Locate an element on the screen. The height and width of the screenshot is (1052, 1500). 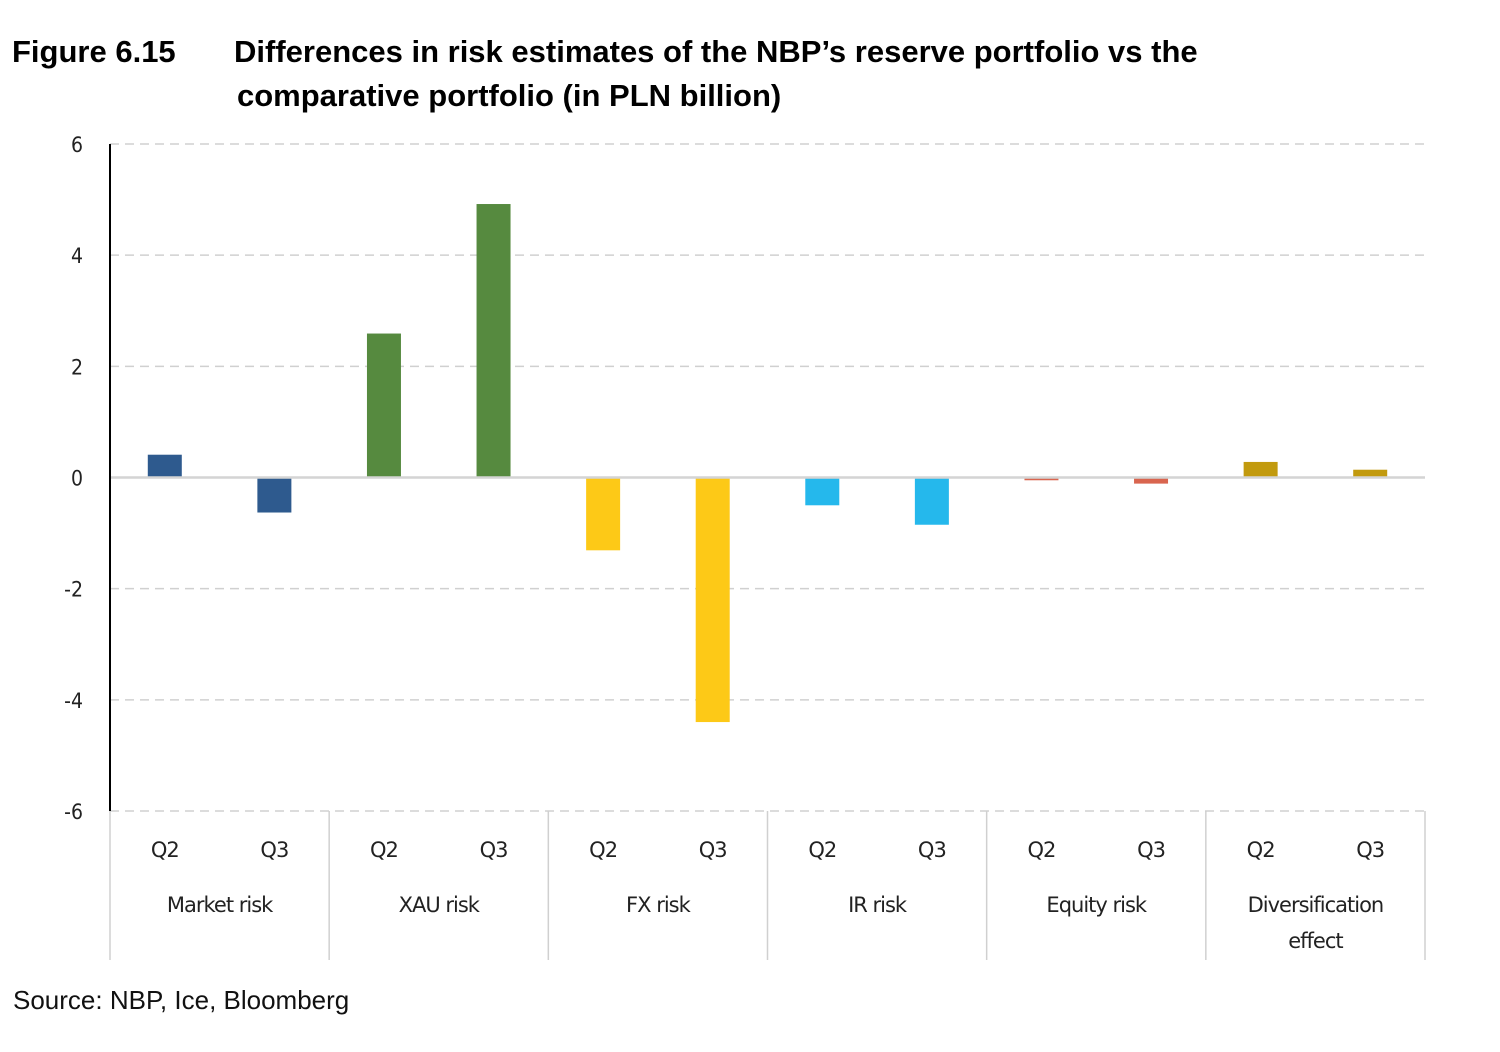
bar-equity-risk-q2 is located at coordinates (1041, 479).